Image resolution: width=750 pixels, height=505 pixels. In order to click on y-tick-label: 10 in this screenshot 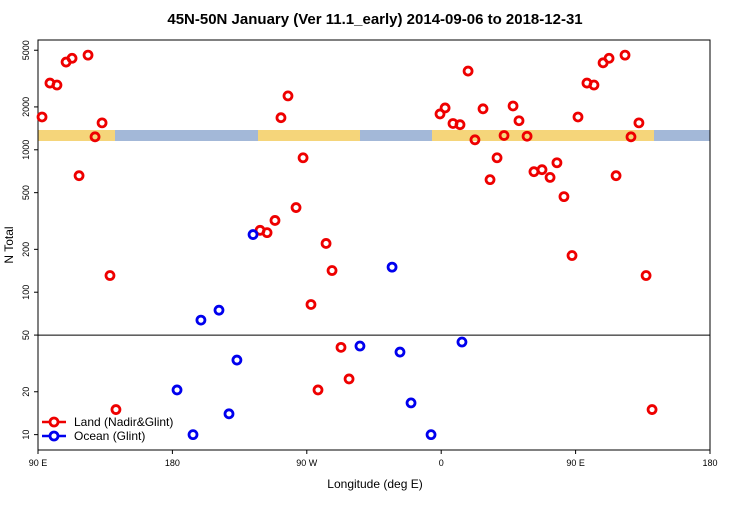, I will do `click(26, 435)`.